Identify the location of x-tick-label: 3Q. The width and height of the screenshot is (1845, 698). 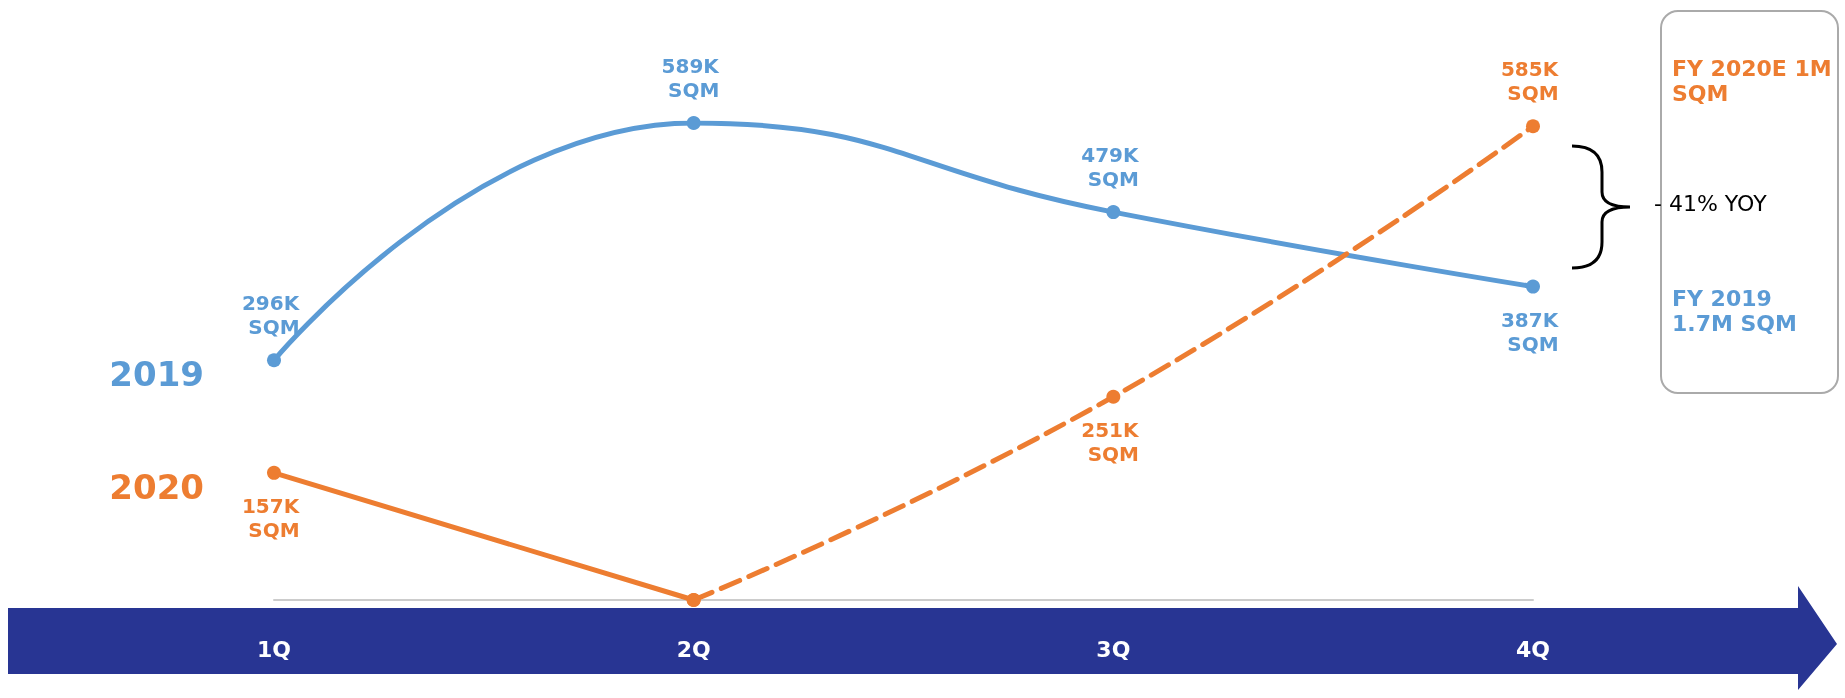
(1113, 649).